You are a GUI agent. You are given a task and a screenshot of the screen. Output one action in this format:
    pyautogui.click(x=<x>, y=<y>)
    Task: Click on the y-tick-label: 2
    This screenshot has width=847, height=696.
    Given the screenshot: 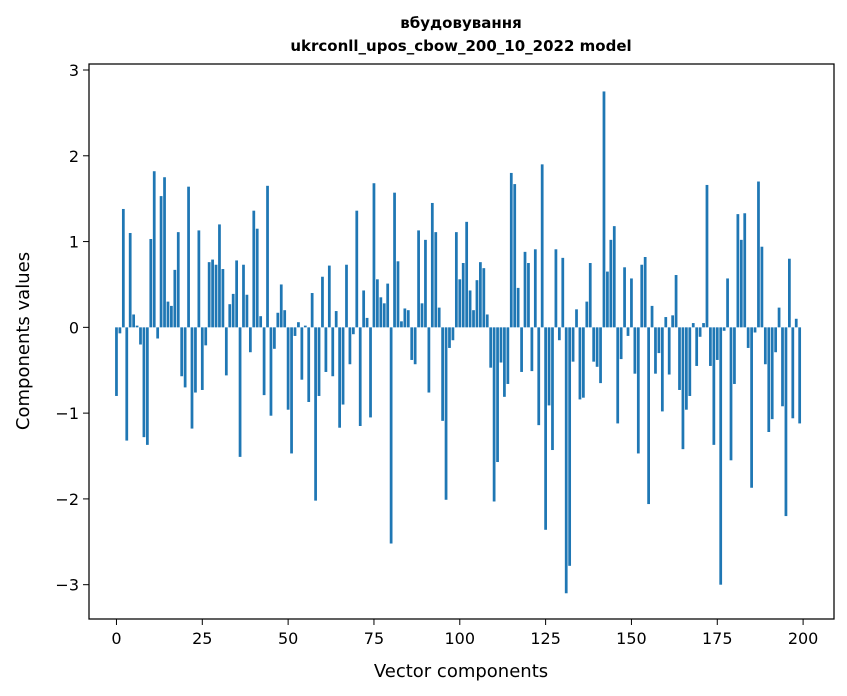 What is the action you would take?
    pyautogui.click(x=74, y=156)
    